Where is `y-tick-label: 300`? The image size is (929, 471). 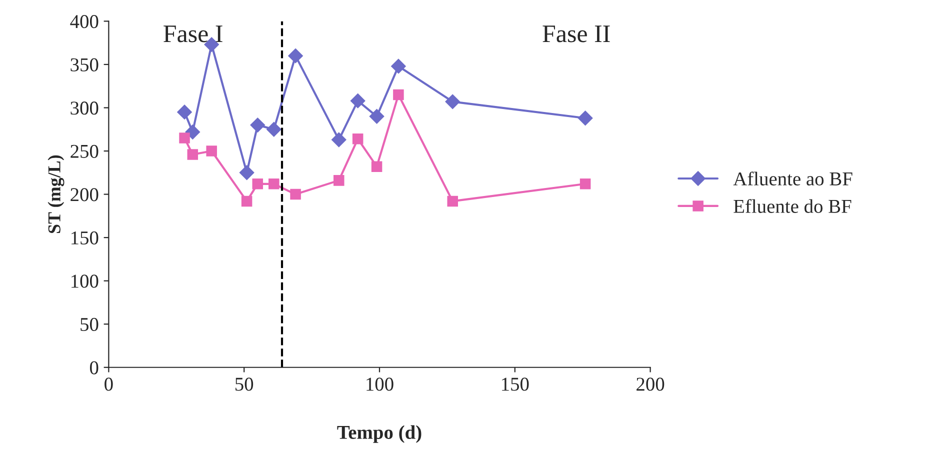 y-tick-label: 300 is located at coordinates (84, 108).